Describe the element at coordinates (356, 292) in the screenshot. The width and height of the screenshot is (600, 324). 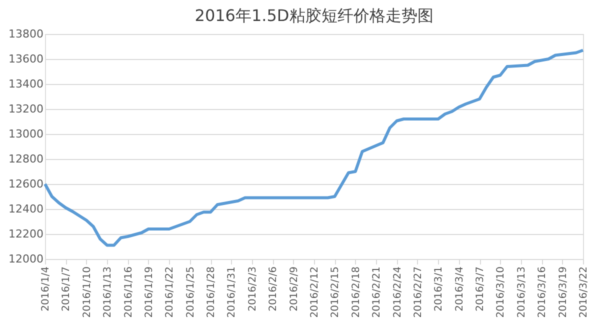
I see `x-tick-label: 2016/2/18` at that location.